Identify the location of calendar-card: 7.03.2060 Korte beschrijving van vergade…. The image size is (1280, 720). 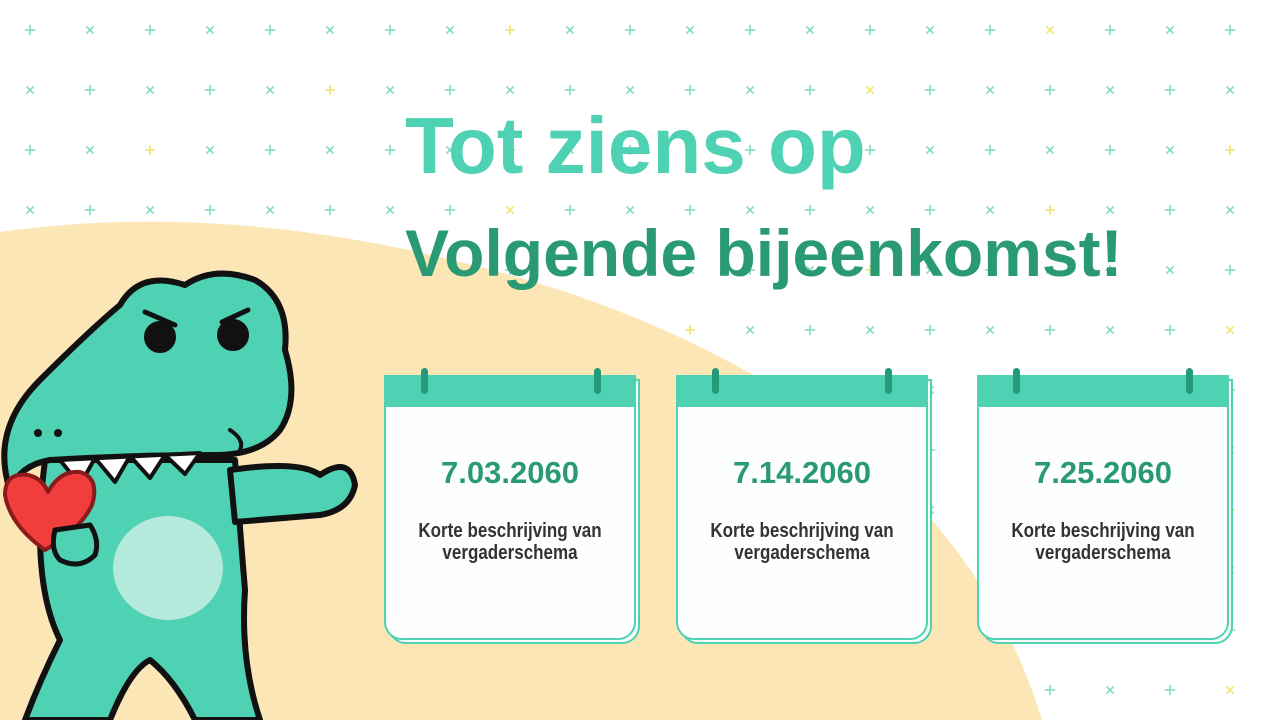
(512, 506).